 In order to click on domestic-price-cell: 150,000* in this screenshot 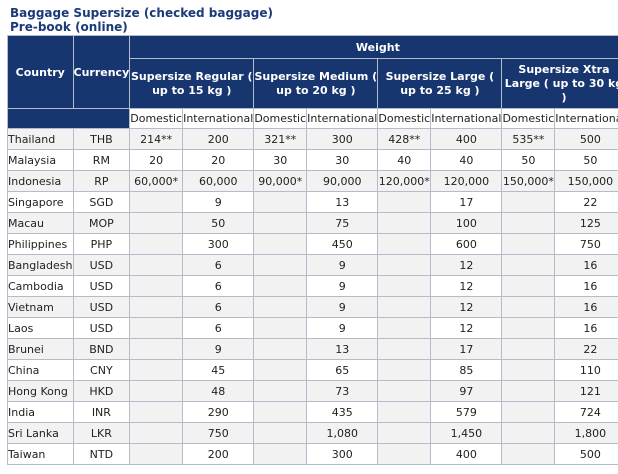, I will do `click(528, 181)`.